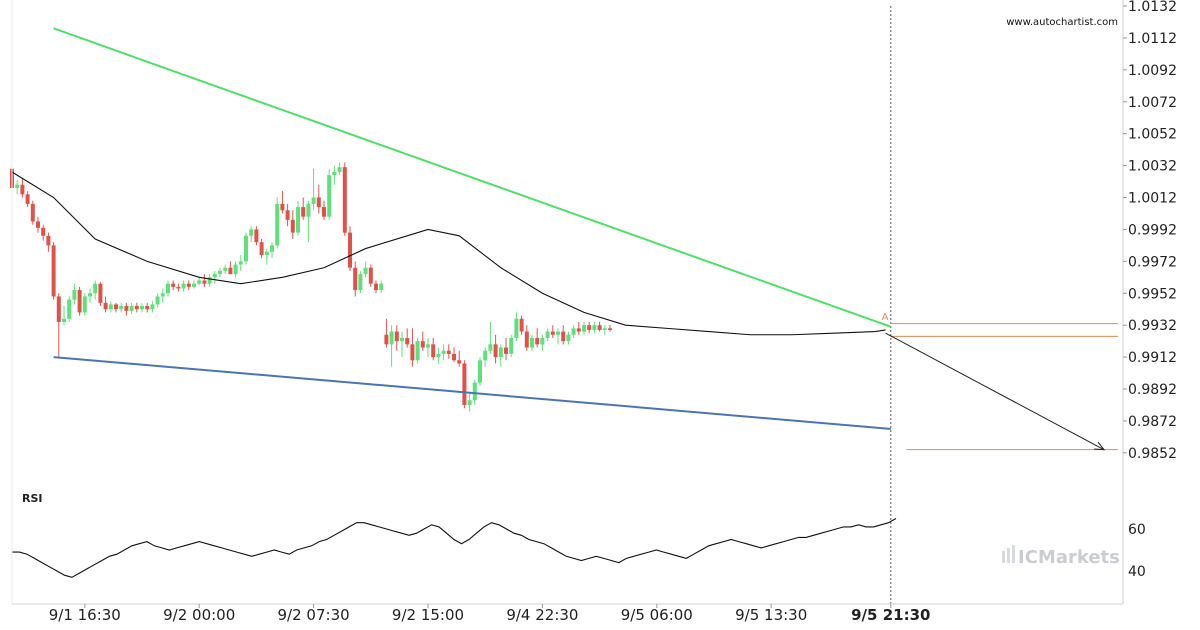  I want to click on x-tick-label: 9/5 06:00, so click(657, 615).